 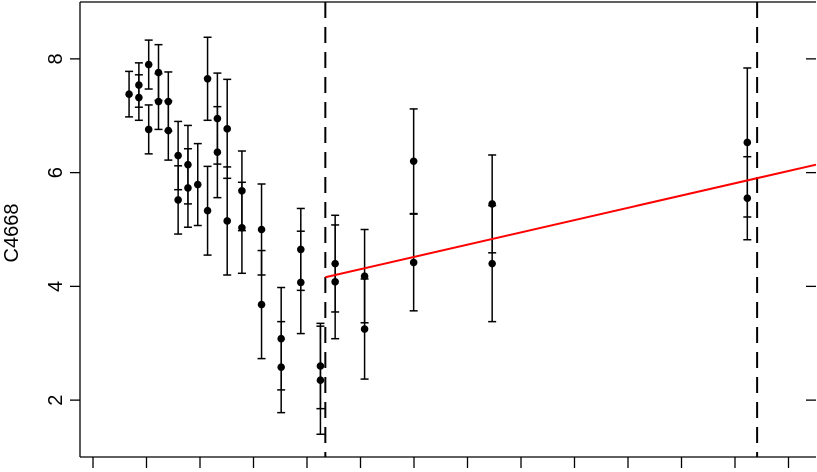 What do you see at coordinates (12, 233) in the screenshot?
I see `y-axis-label: C4668` at bounding box center [12, 233].